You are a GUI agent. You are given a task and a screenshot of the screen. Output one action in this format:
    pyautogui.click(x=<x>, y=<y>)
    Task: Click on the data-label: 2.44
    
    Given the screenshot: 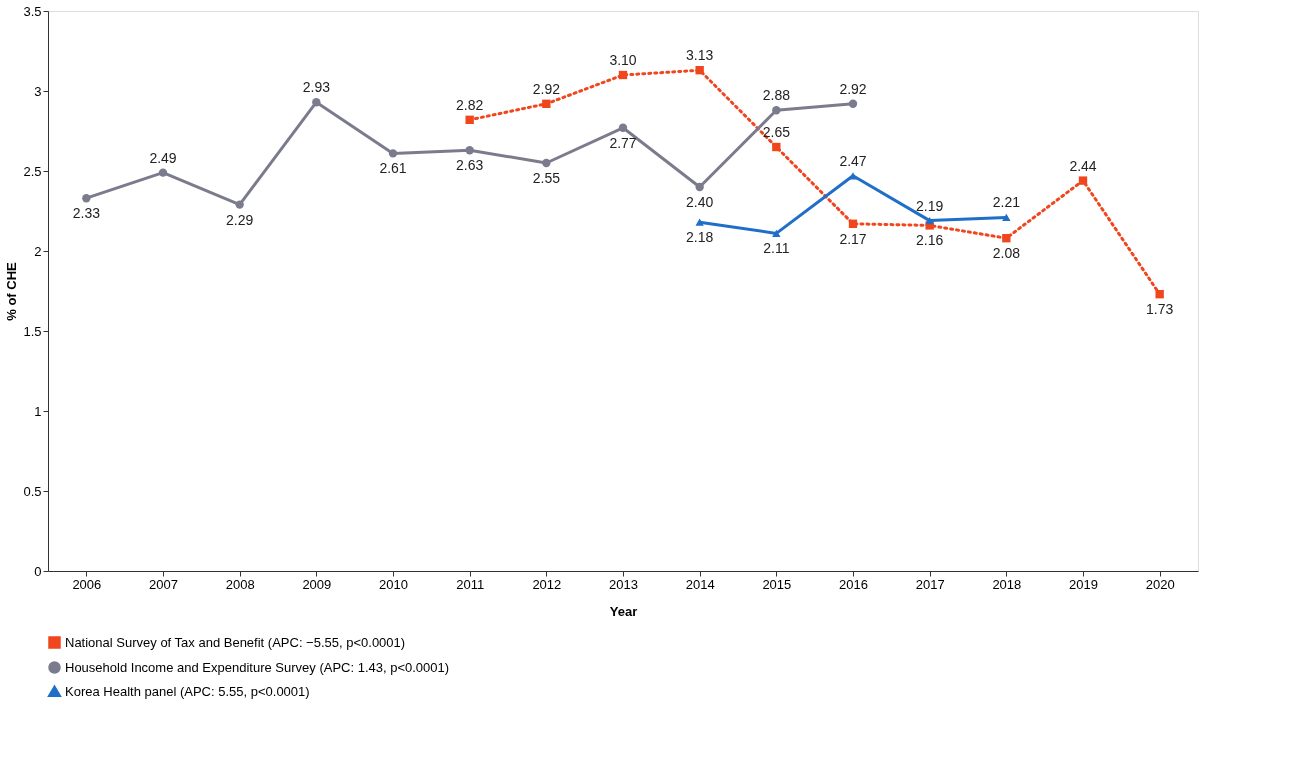 What is the action you would take?
    pyautogui.click(x=1083, y=165)
    